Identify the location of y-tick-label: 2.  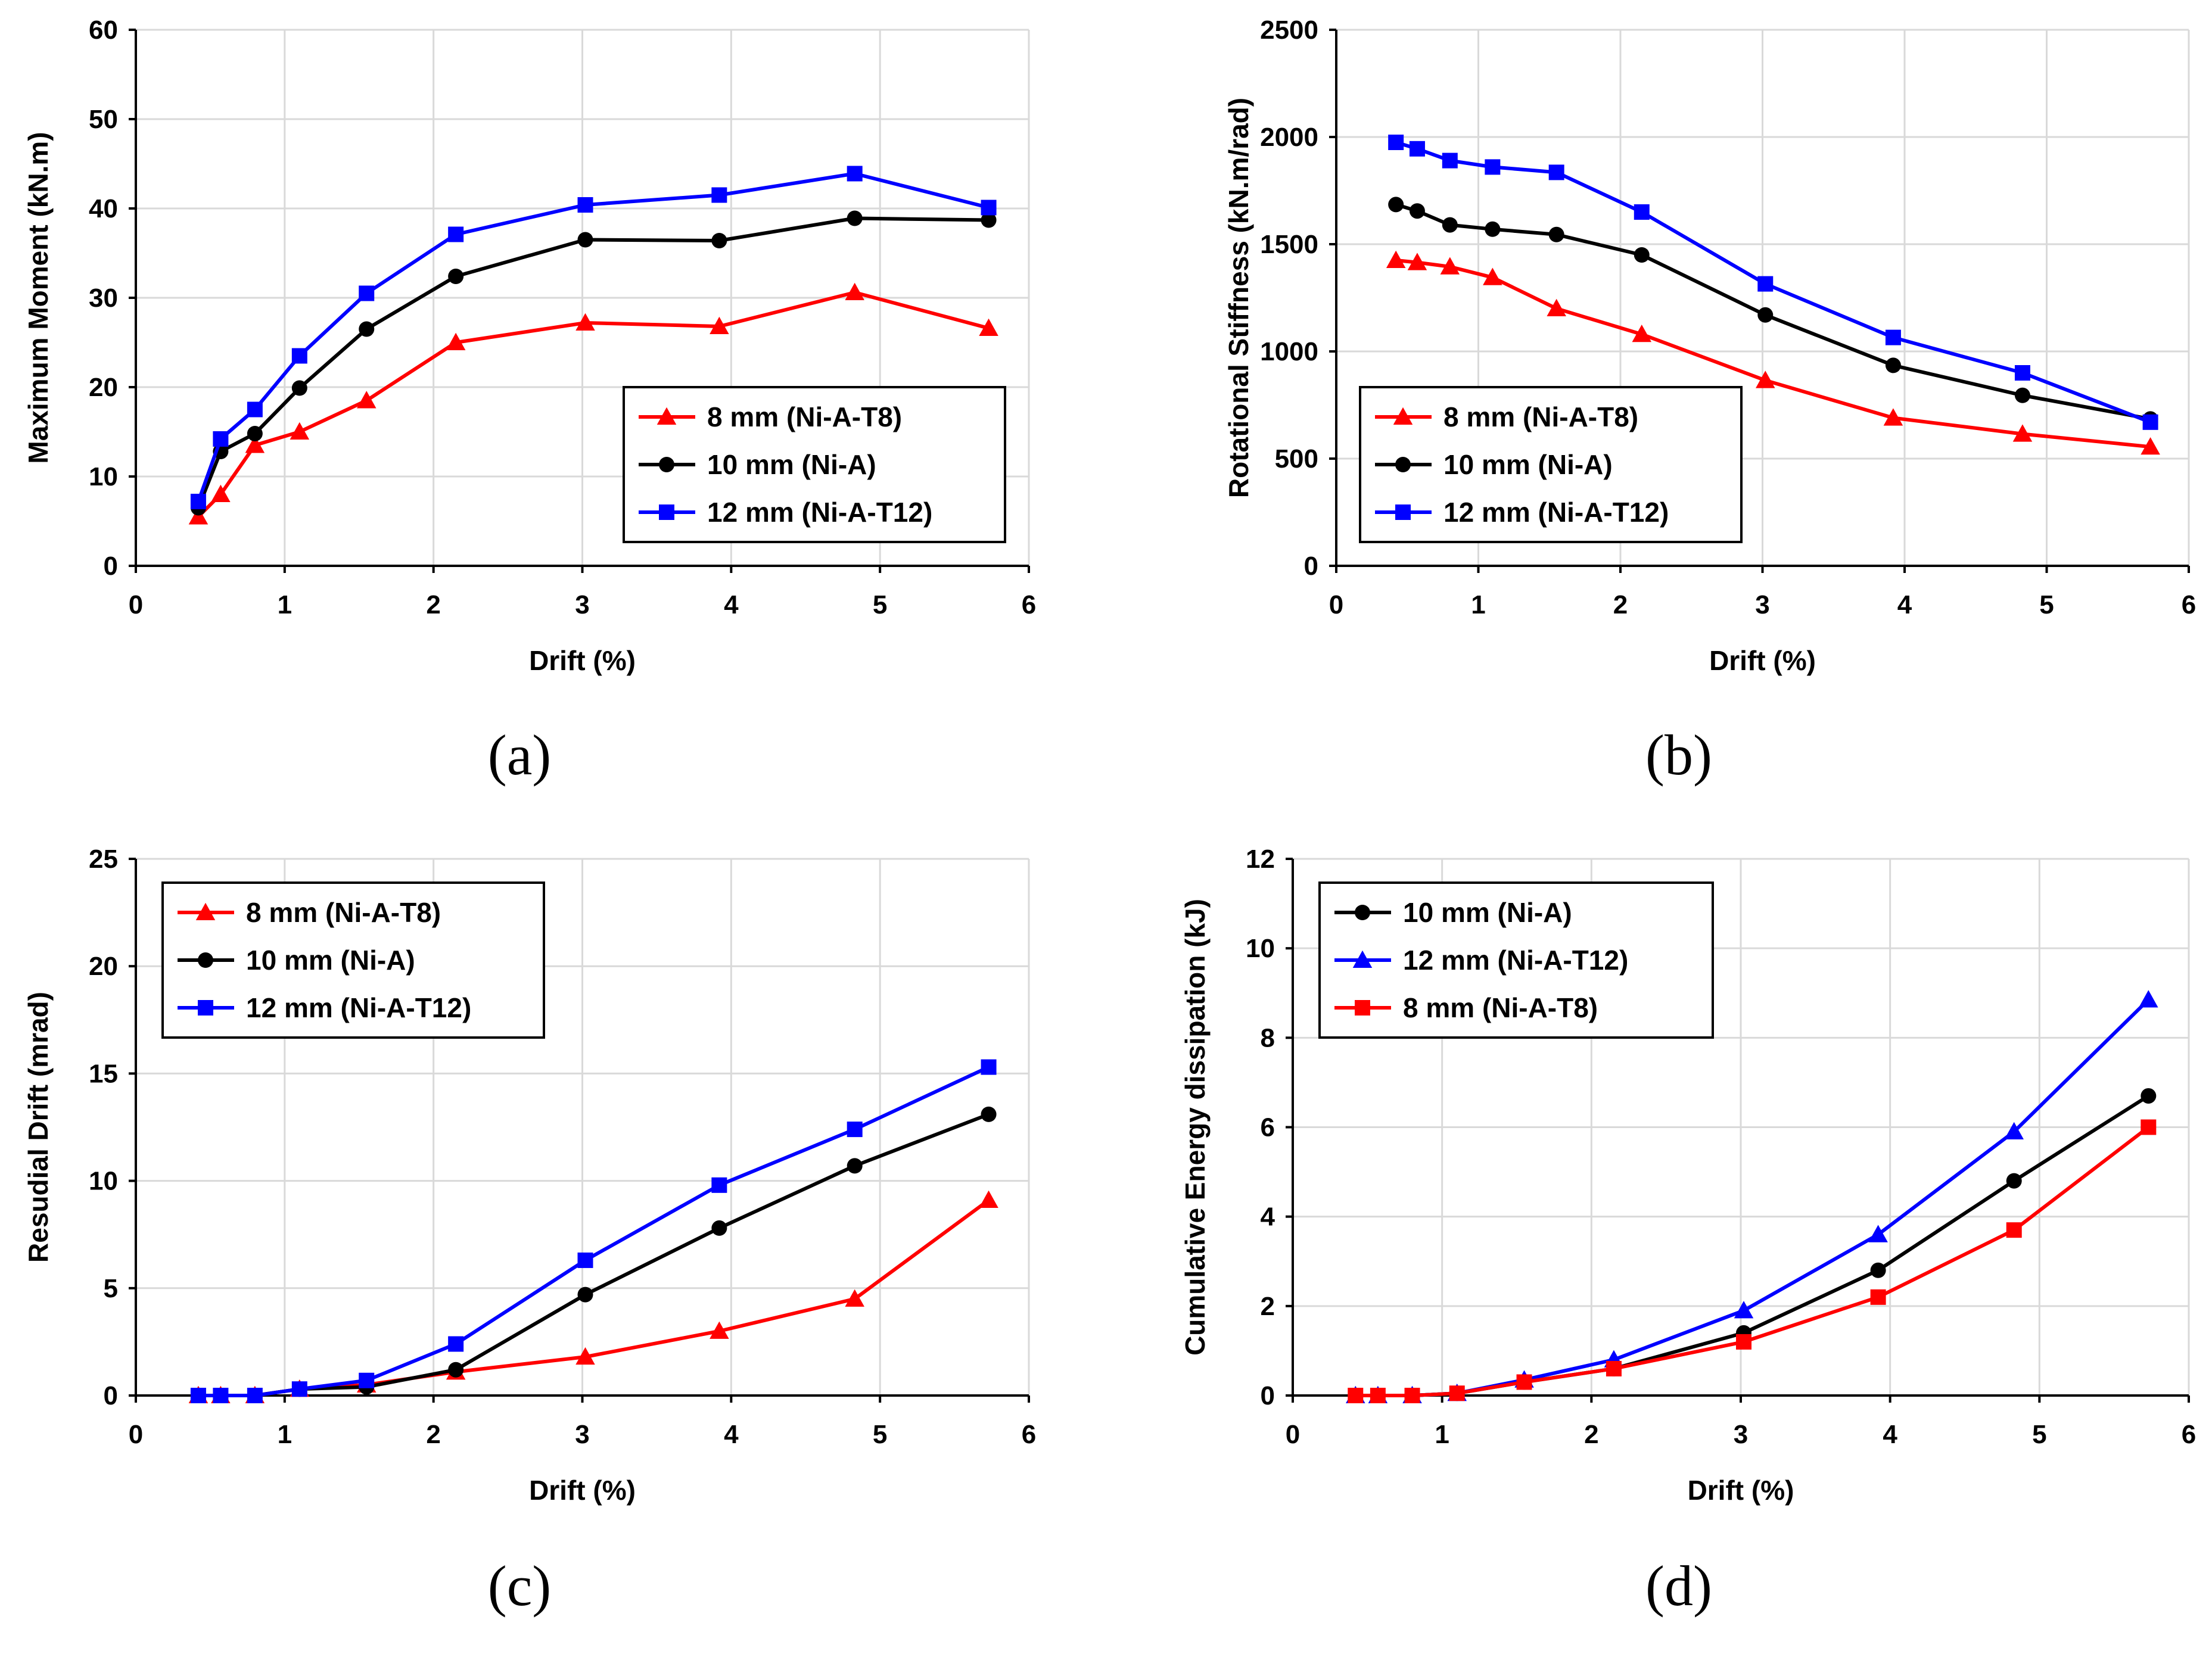
(1268, 1306).